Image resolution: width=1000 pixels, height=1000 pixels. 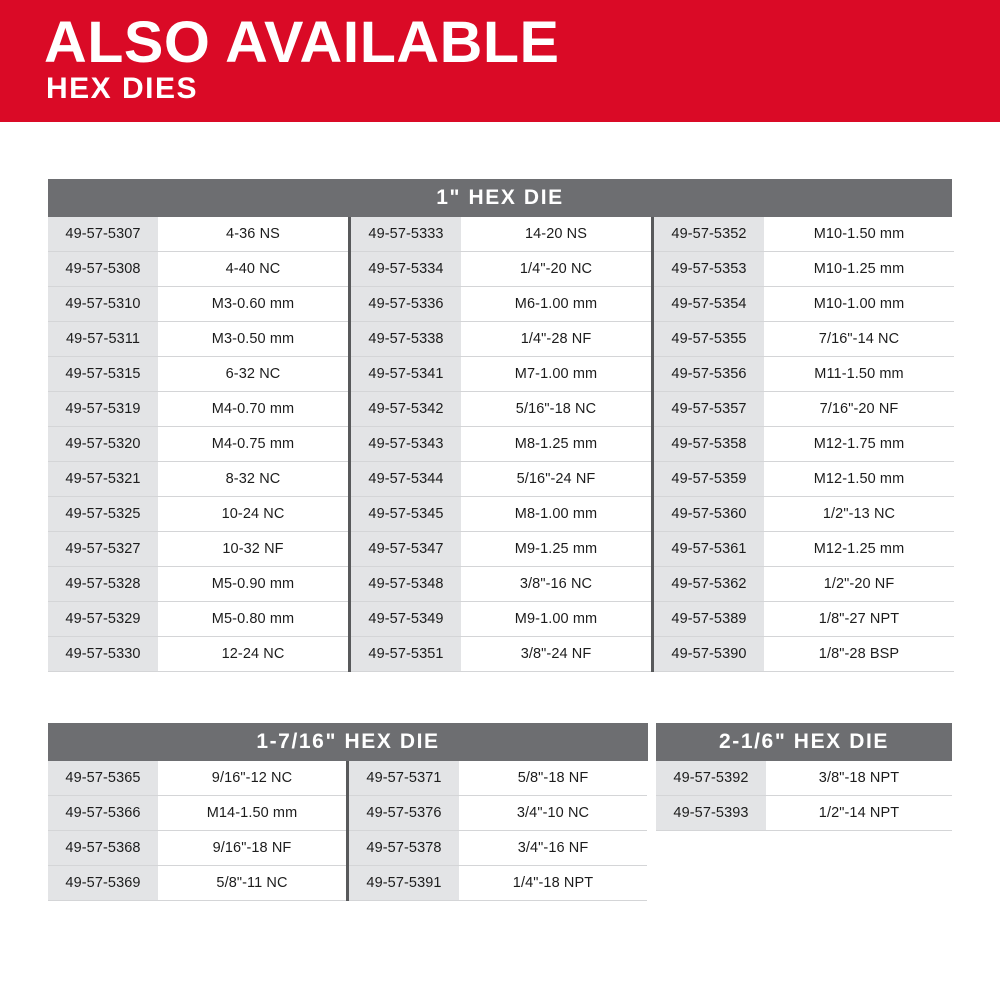 I want to click on table-row: 49-57-5311 M3-0.50 mm, so click(x=198, y=339).